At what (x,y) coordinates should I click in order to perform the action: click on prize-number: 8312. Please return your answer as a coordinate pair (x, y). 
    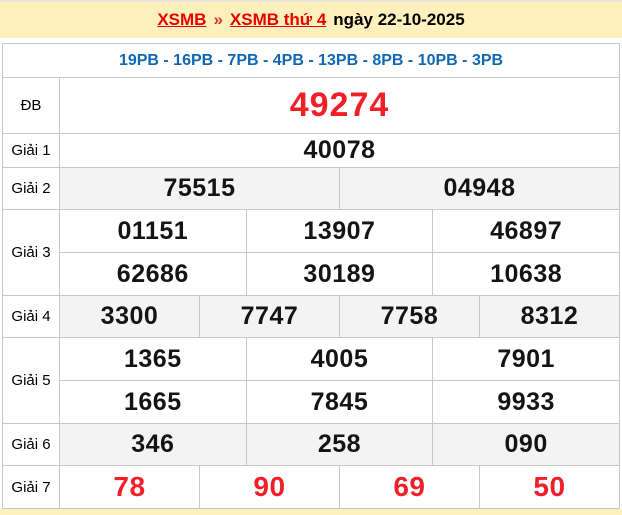
    Looking at the image, I should click on (549, 316).